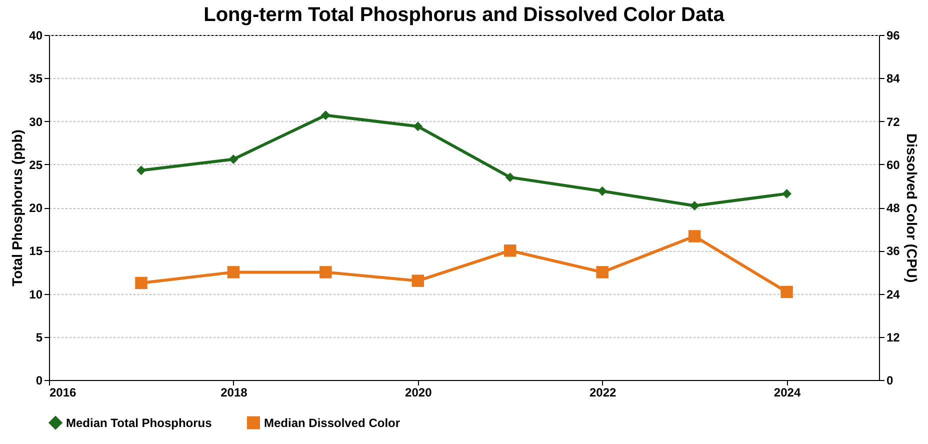  Describe the element at coordinates (893, 337) in the screenshot. I see `y2-tick-label: 12` at that location.